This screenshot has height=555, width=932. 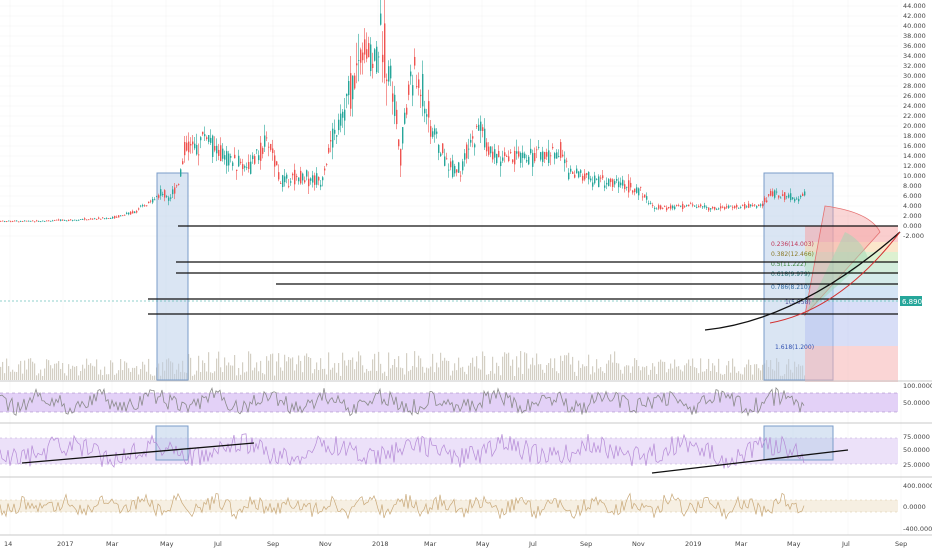 I want to click on osc-tick-0: 0.0000, so click(x=914, y=507).